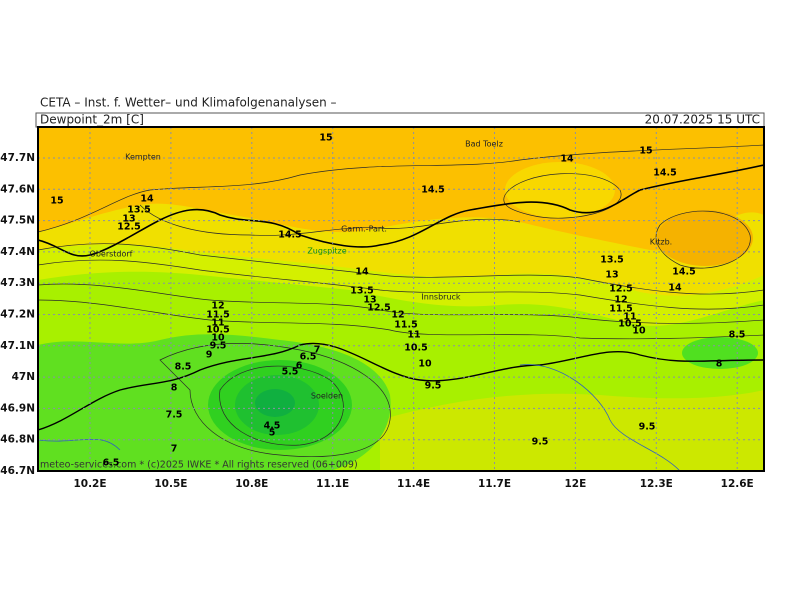  I want to click on place-name: Kempten, so click(143, 157).